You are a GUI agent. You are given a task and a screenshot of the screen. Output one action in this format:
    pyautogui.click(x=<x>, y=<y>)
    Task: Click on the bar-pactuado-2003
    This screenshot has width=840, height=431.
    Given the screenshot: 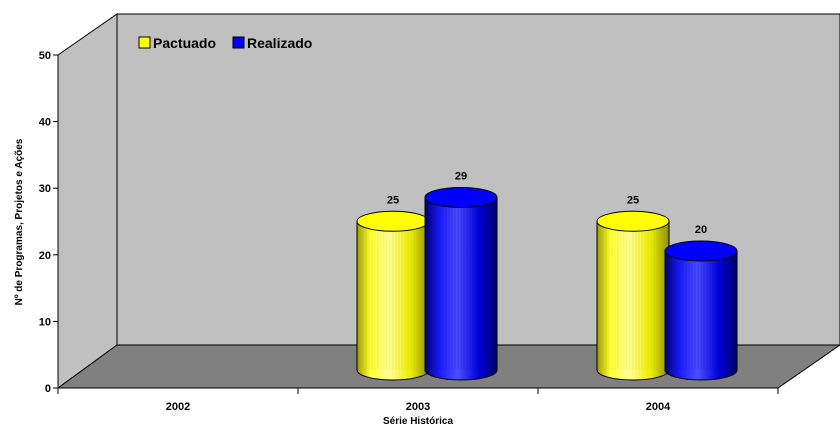 What is the action you would take?
    pyautogui.click(x=393, y=295)
    